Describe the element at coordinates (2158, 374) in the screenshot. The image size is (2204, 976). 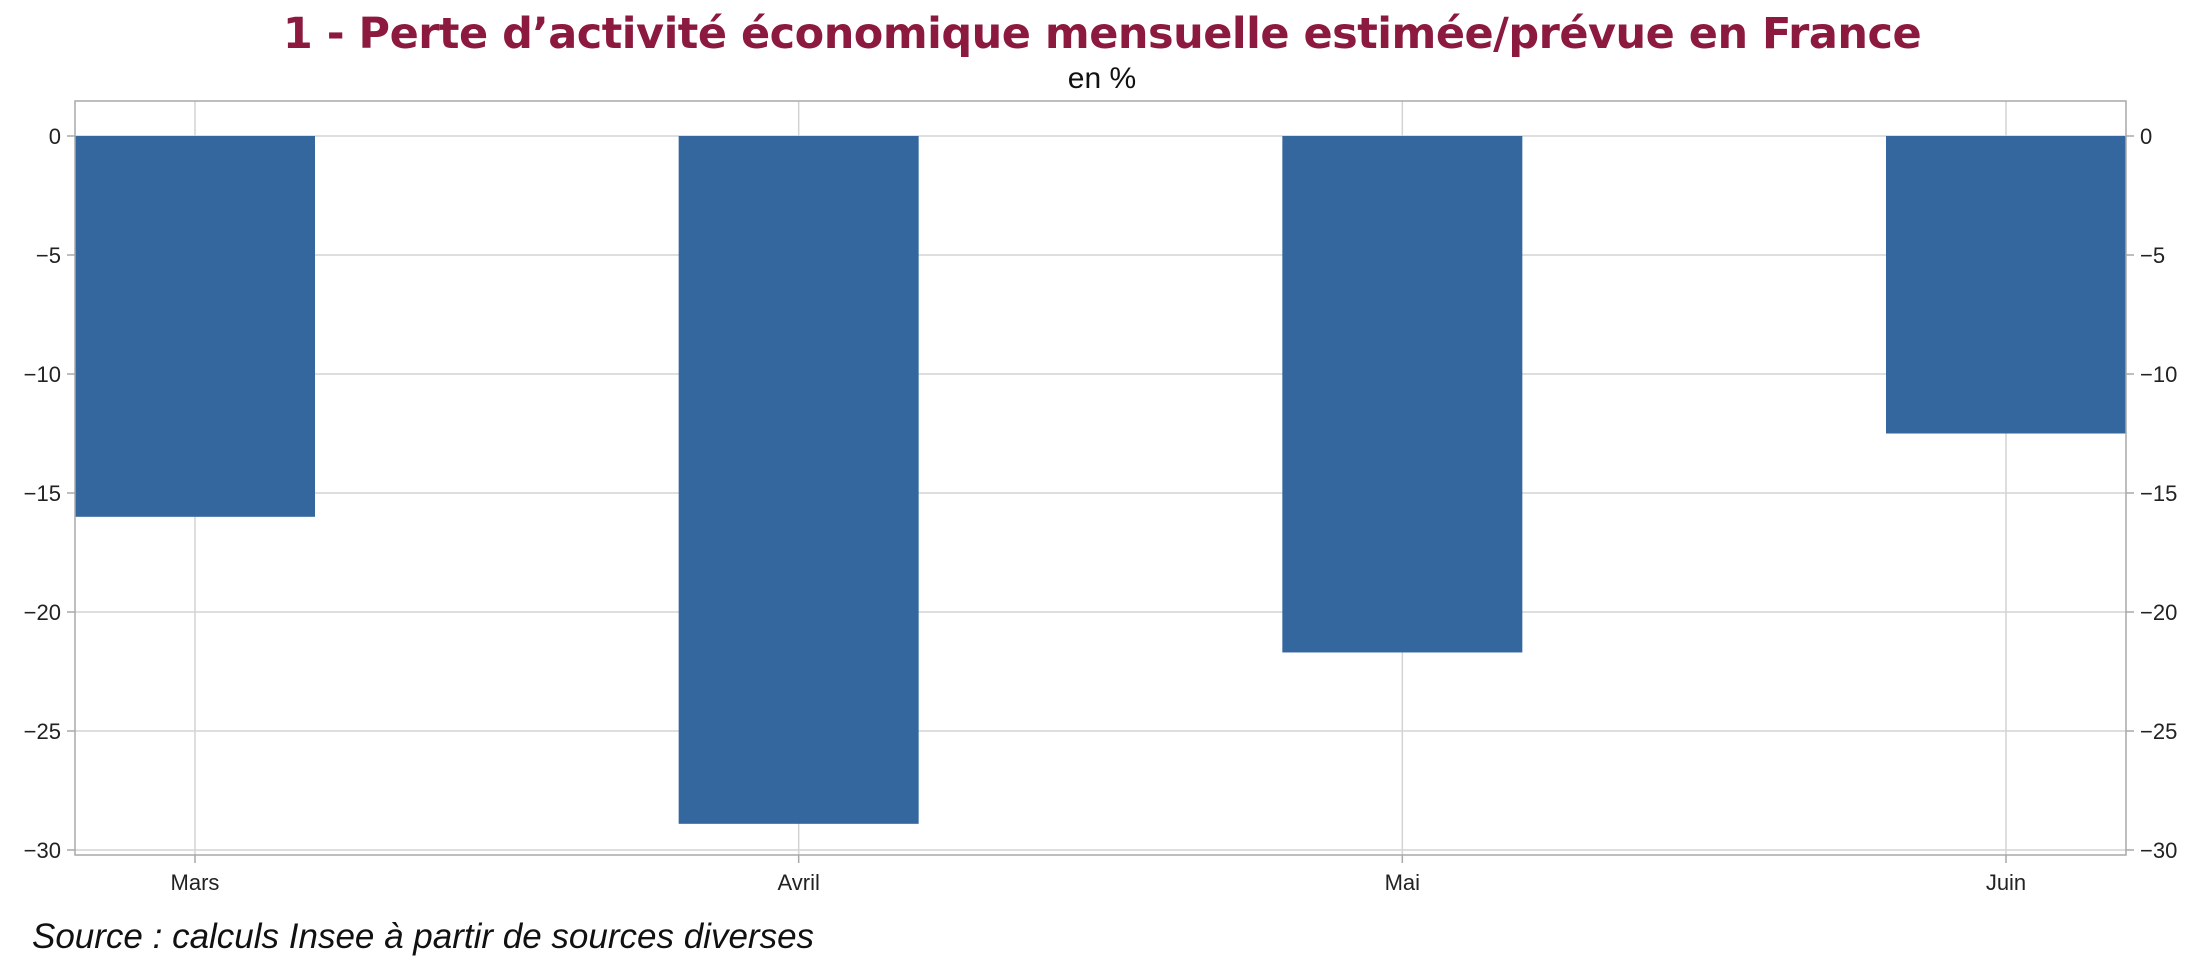
I see `y-tick-label-right: −10` at that location.